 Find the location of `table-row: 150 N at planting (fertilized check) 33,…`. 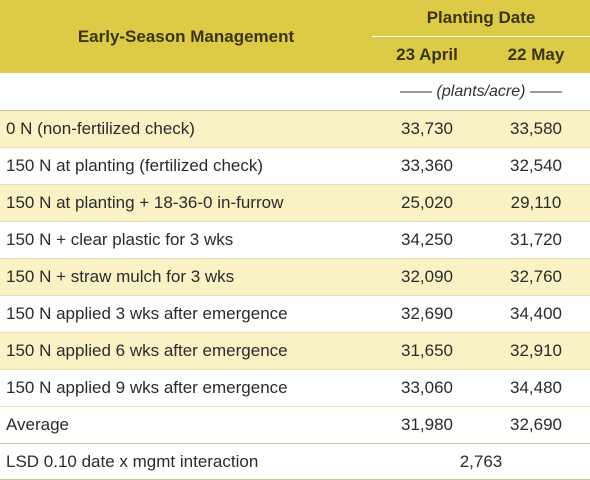

table-row: 150 N at planting (fertilized check) 33,… is located at coordinates (295, 166).